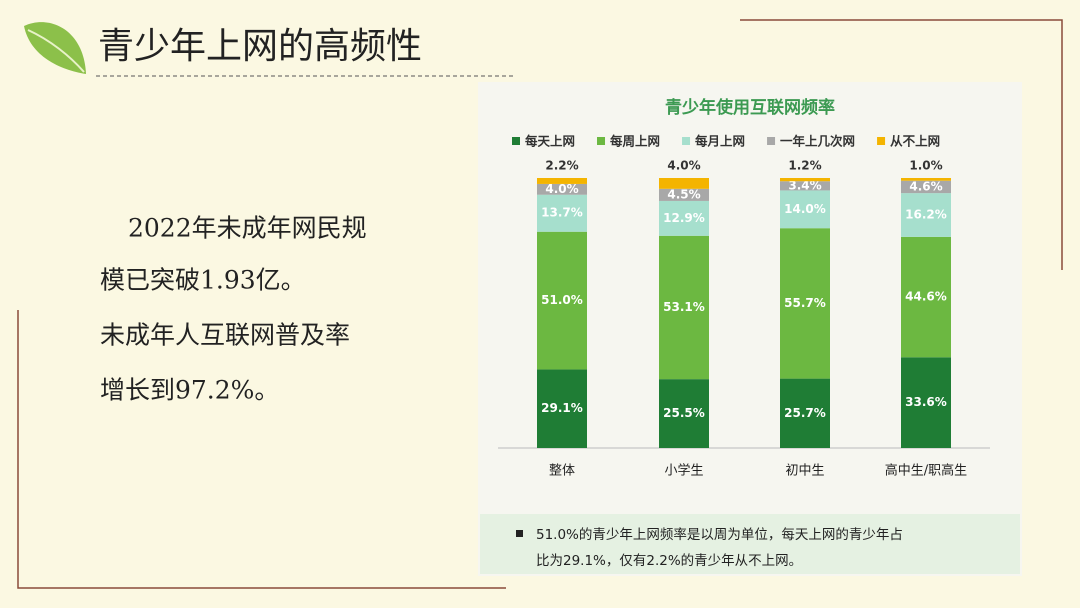  I want to click on frame-line, so click(901, 144).